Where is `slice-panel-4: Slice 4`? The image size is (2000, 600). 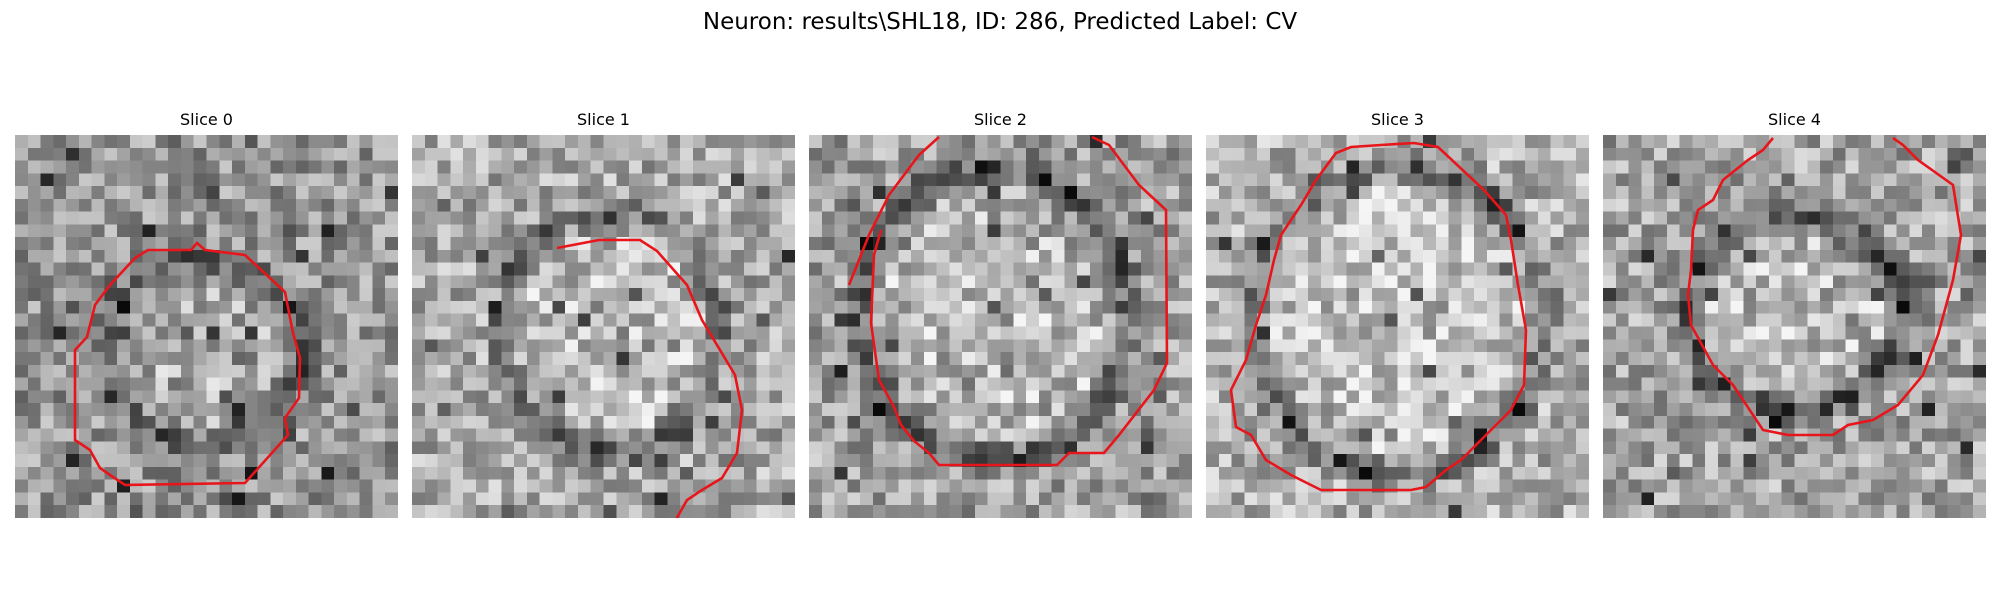 slice-panel-4: Slice 4 is located at coordinates (1794, 314).